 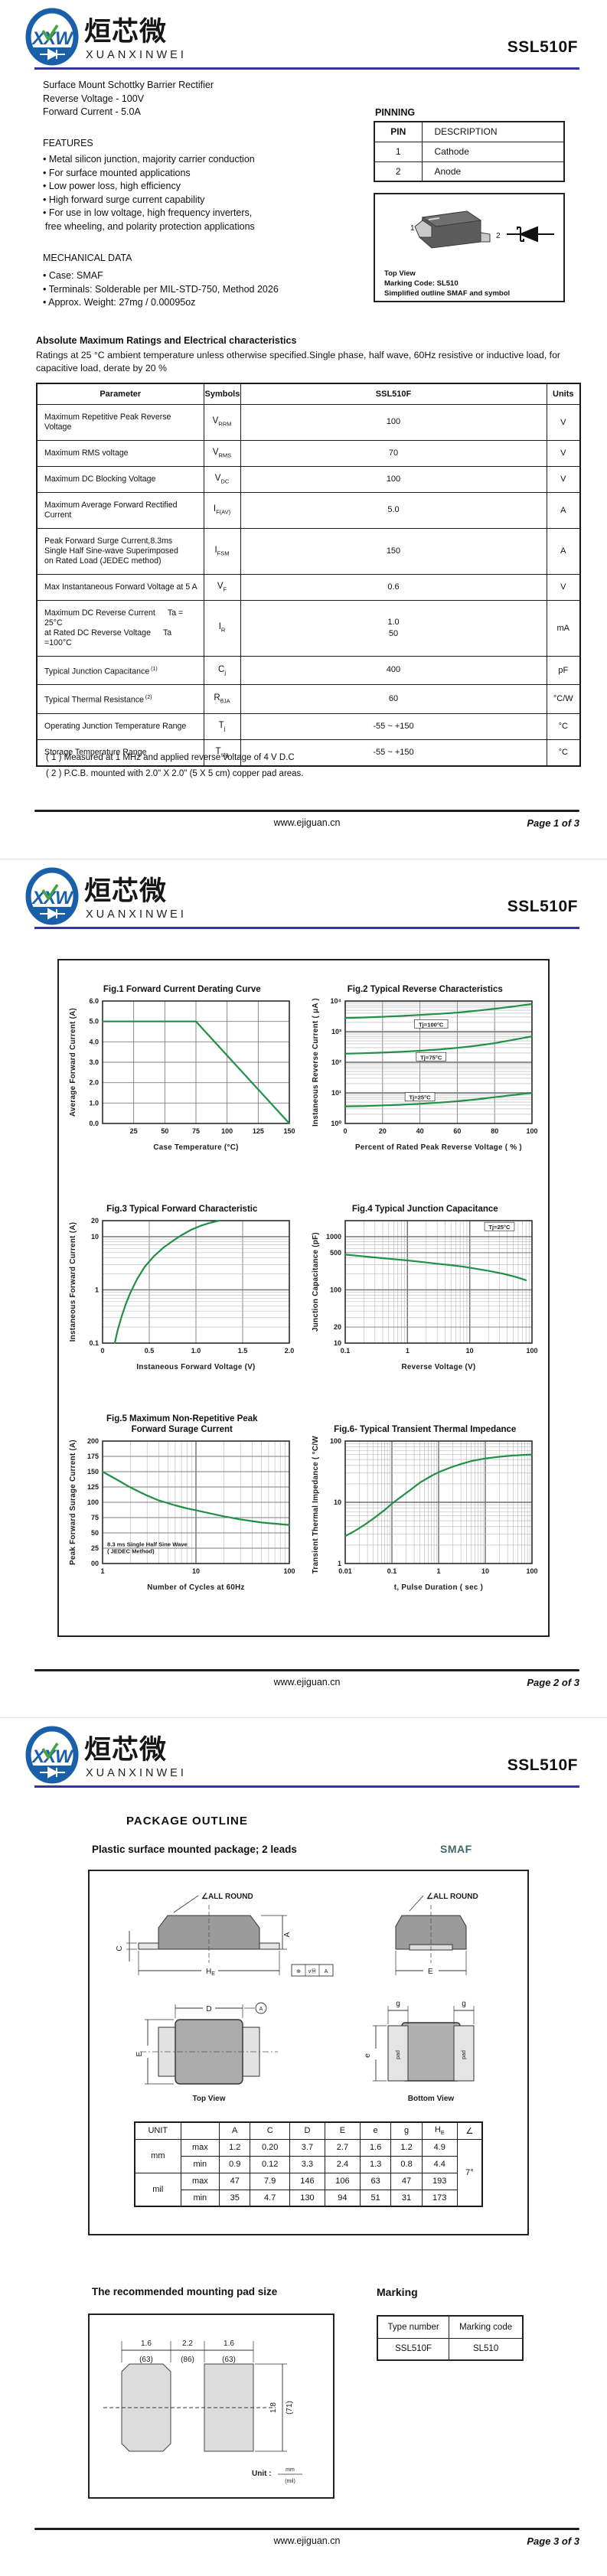 What do you see at coordinates (336, 1253) in the screenshot?
I see `svg-text: 500` at bounding box center [336, 1253].